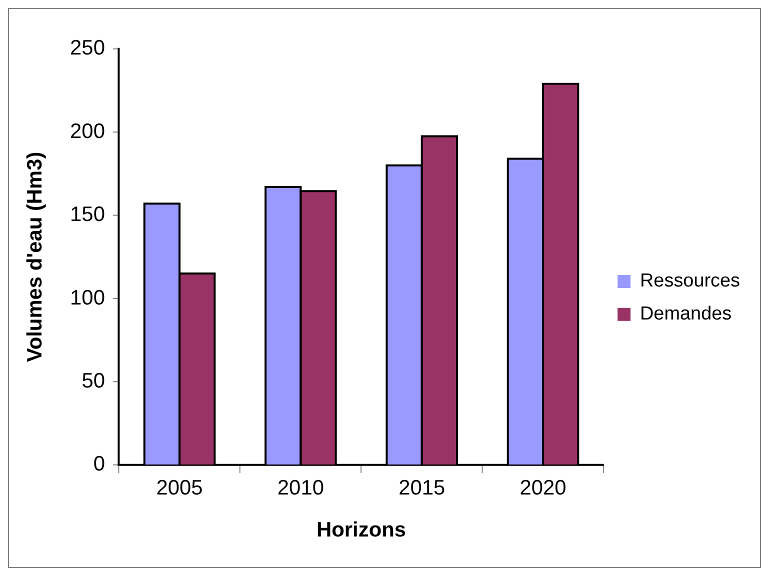  What do you see at coordinates (179, 488) in the screenshot?
I see `x-tick-label: 2005` at bounding box center [179, 488].